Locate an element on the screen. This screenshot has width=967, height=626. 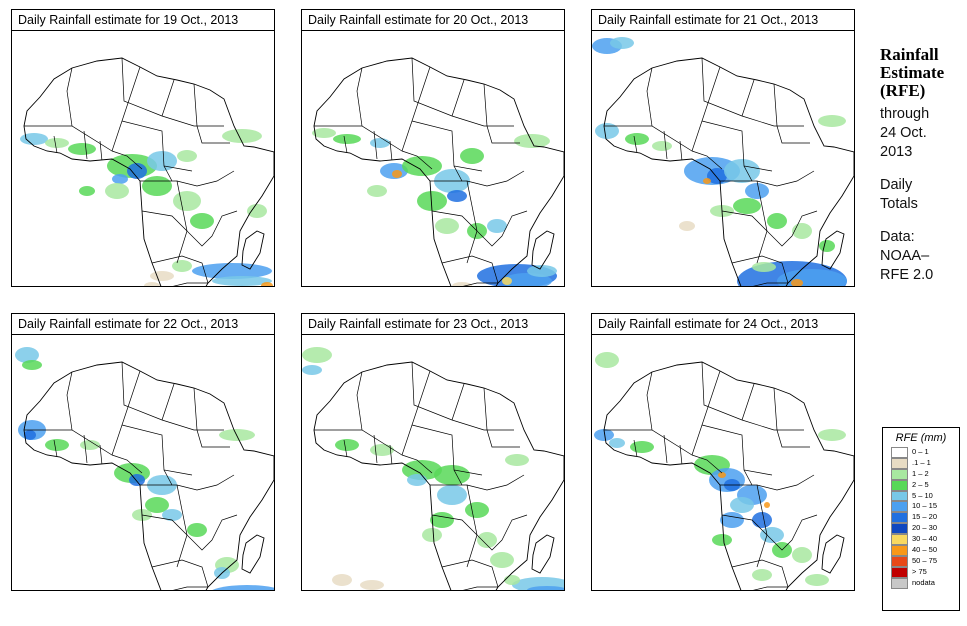
legend-label: nodata is located at coordinates (923, 582).